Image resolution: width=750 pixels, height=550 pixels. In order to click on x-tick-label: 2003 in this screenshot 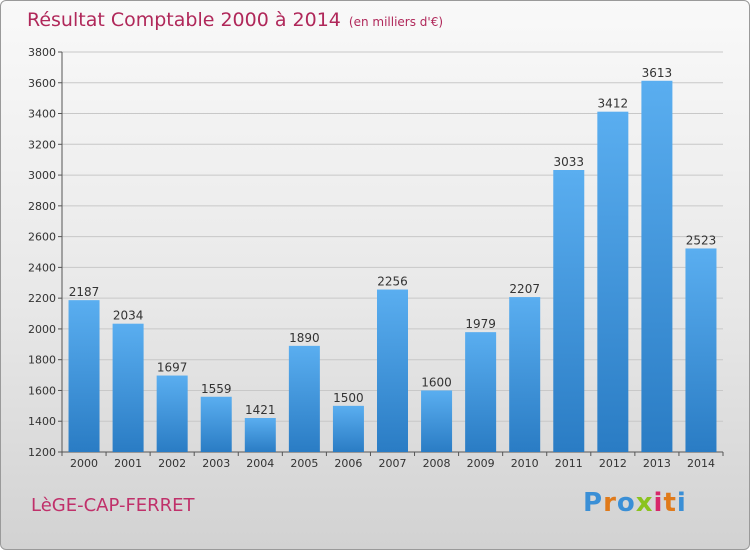, I will do `click(216, 463)`.